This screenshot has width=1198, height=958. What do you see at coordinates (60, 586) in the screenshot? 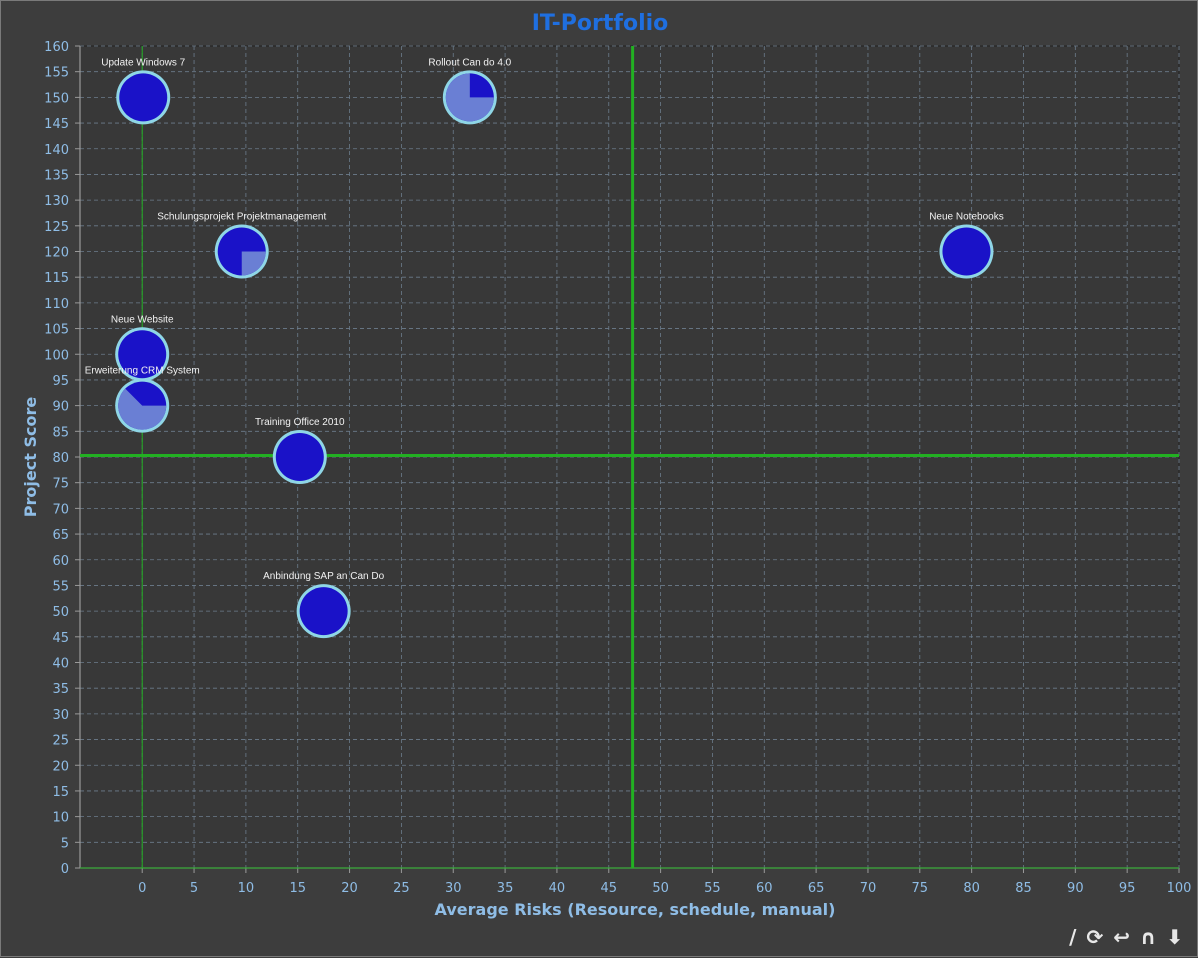
I see `y-tick-label: 55` at bounding box center [60, 586].